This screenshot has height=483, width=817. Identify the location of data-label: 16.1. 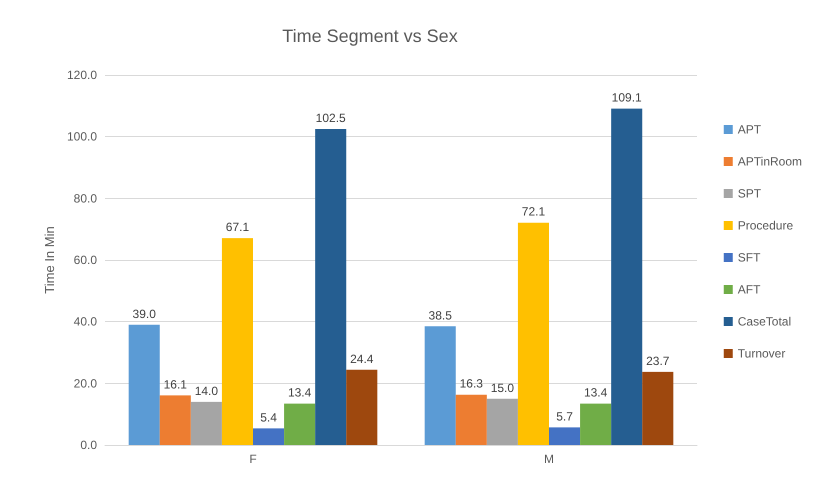
(176, 384).